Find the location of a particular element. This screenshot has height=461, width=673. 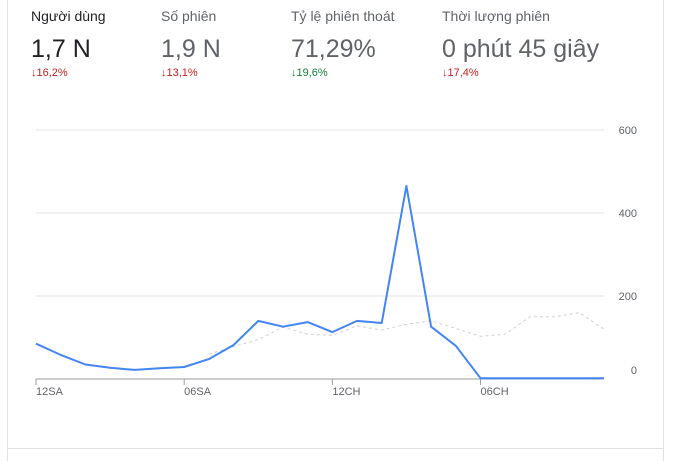

metric-tab-sessions: Số phiên 1,9 N ↓13,1% is located at coordinates (191, 43).